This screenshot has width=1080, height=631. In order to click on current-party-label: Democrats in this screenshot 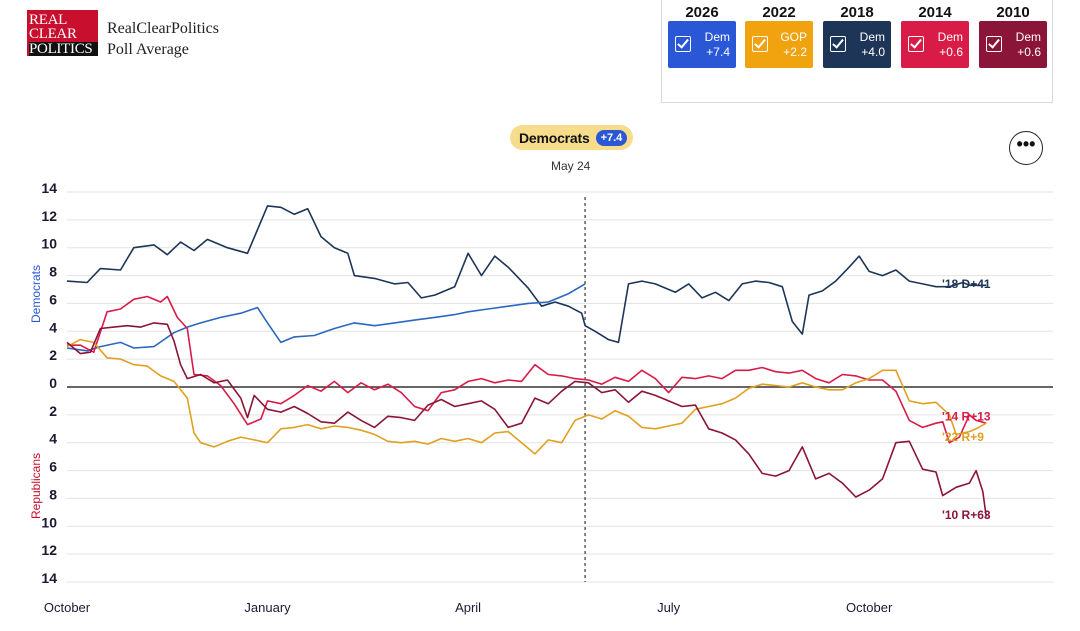, I will do `click(554, 137)`.